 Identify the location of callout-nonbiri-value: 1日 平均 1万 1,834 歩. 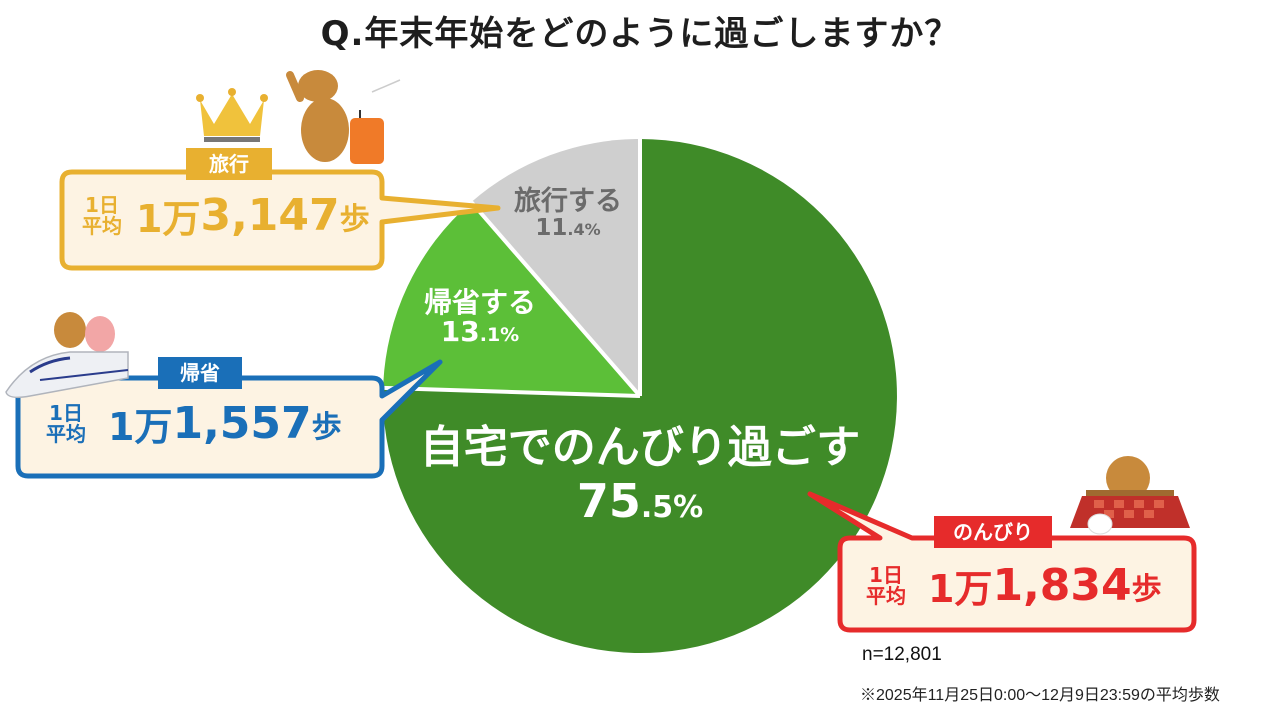
(1014, 585).